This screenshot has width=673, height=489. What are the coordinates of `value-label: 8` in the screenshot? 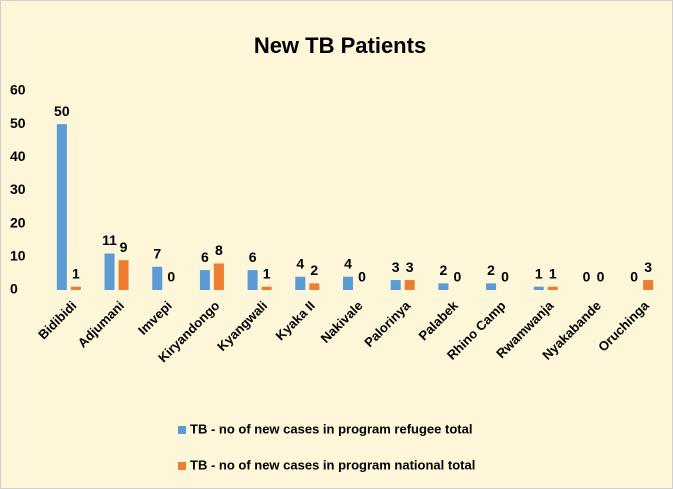 It's located at (219, 250).